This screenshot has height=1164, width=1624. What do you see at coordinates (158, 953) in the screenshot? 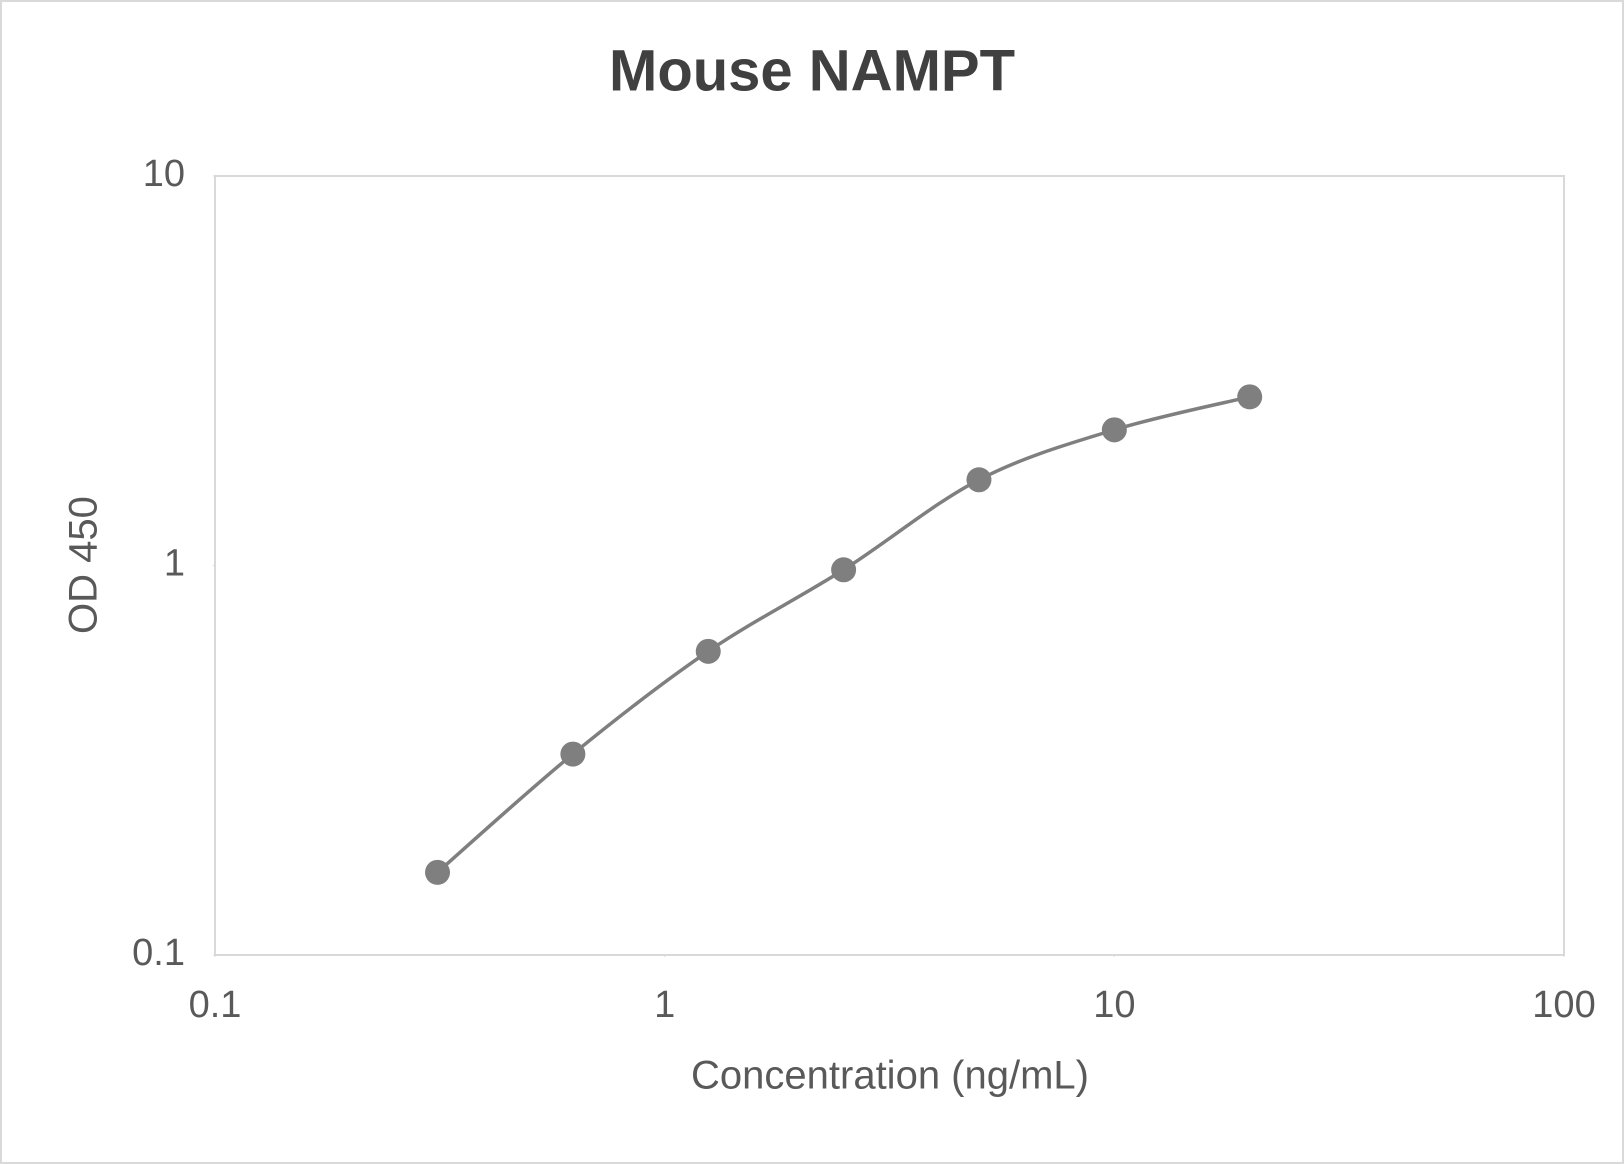
I see `y-tick-label: 0.1` at bounding box center [158, 953].